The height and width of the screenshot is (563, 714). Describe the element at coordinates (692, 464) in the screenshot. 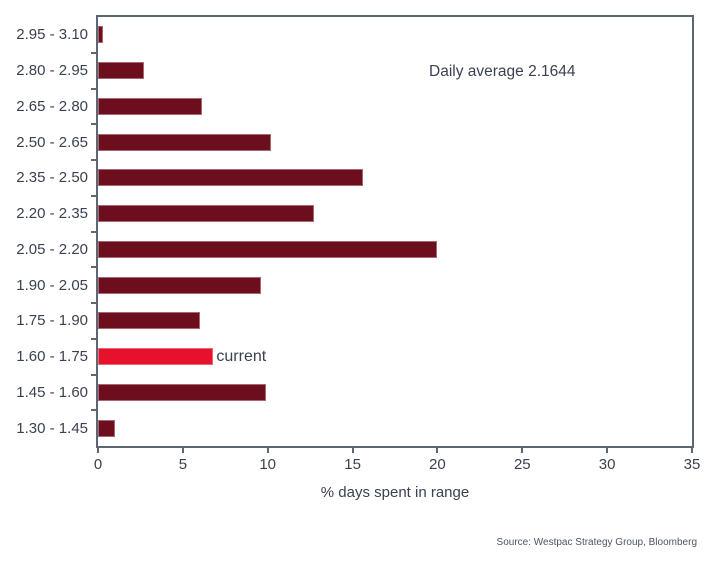

I see `x-axis-tick-label: 35` at that location.